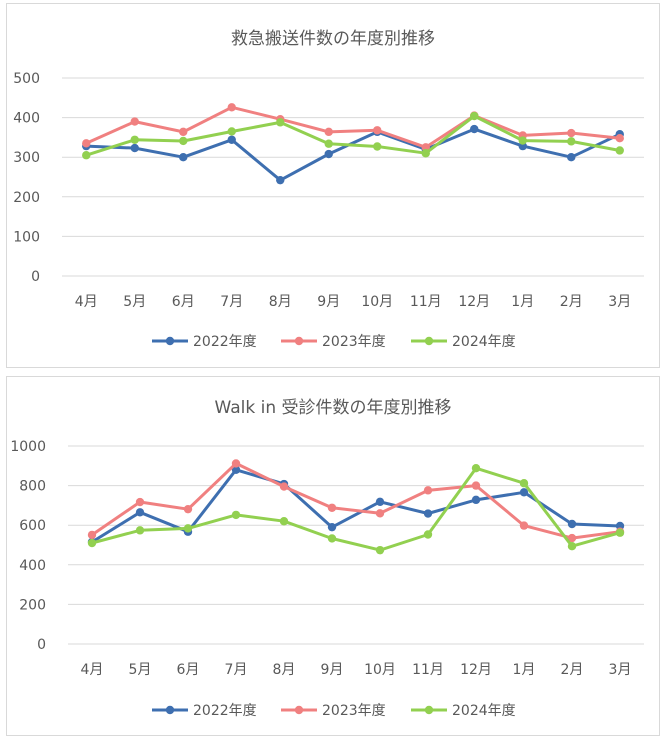  I want to click on legend-item-2: 2024年度, so click(463, 342).